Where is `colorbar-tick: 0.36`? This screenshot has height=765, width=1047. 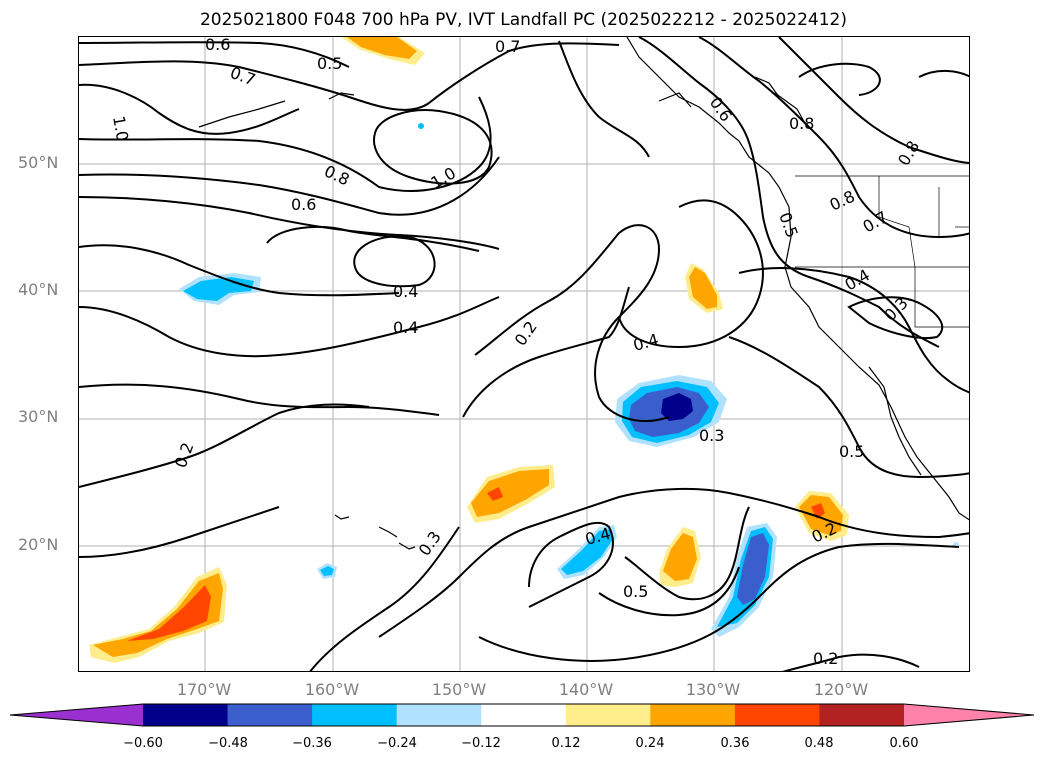 colorbar-tick: 0.36 is located at coordinates (735, 743).